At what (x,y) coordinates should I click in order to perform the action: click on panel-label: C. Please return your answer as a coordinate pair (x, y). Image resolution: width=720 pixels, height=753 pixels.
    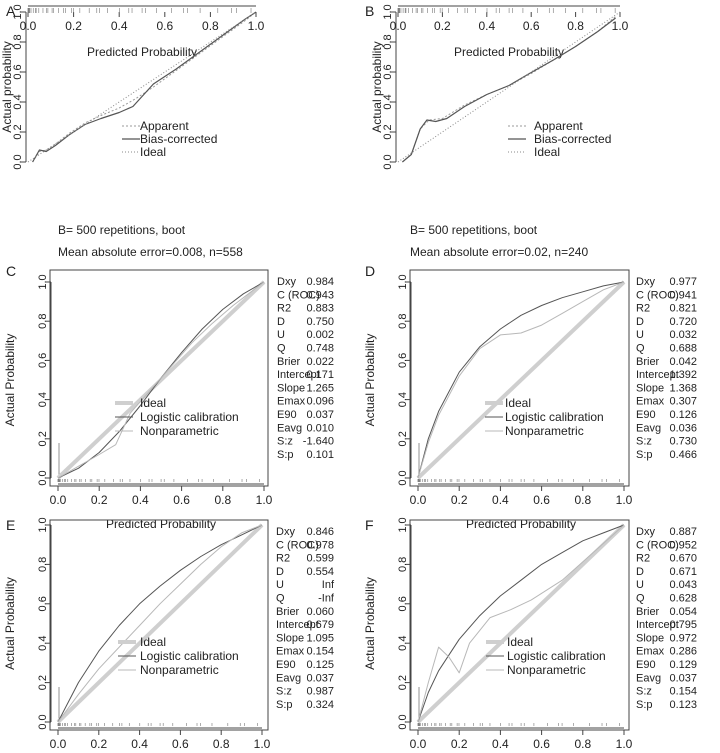
    Looking at the image, I should click on (11, 271).